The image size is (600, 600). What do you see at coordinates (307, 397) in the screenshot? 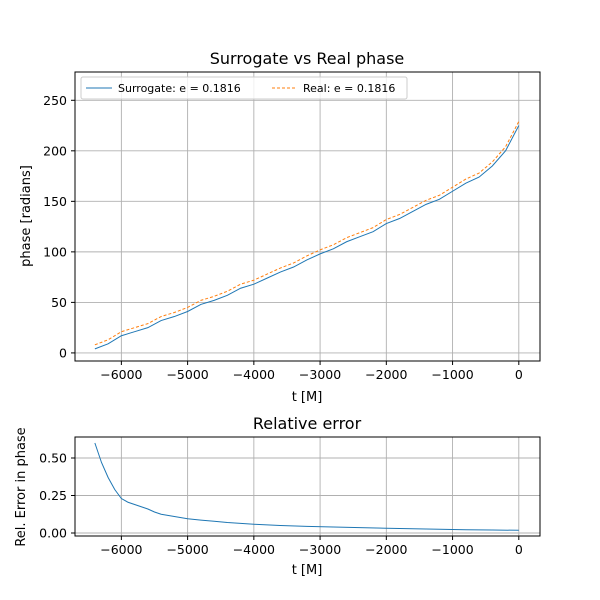
I see `phase-plot-x-label: t [M]` at bounding box center [307, 397].